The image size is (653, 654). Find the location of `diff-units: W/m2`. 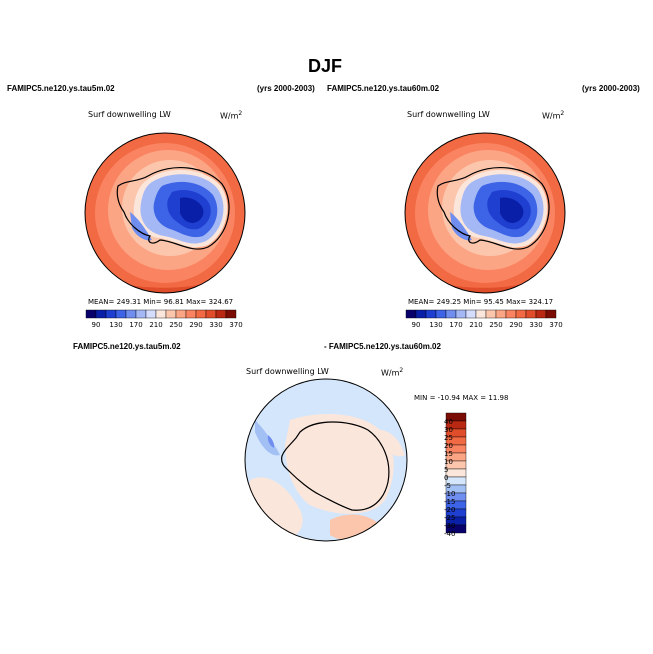

diff-units: W/m2 is located at coordinates (392, 372).